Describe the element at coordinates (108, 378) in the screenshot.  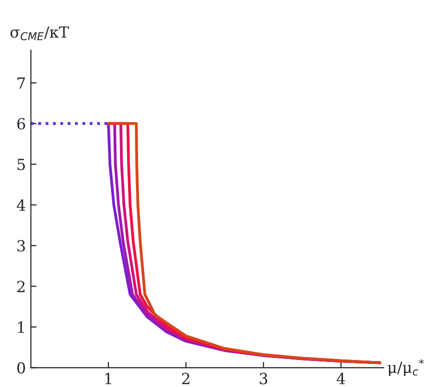
I see `x-tick-label: 1` at that location.